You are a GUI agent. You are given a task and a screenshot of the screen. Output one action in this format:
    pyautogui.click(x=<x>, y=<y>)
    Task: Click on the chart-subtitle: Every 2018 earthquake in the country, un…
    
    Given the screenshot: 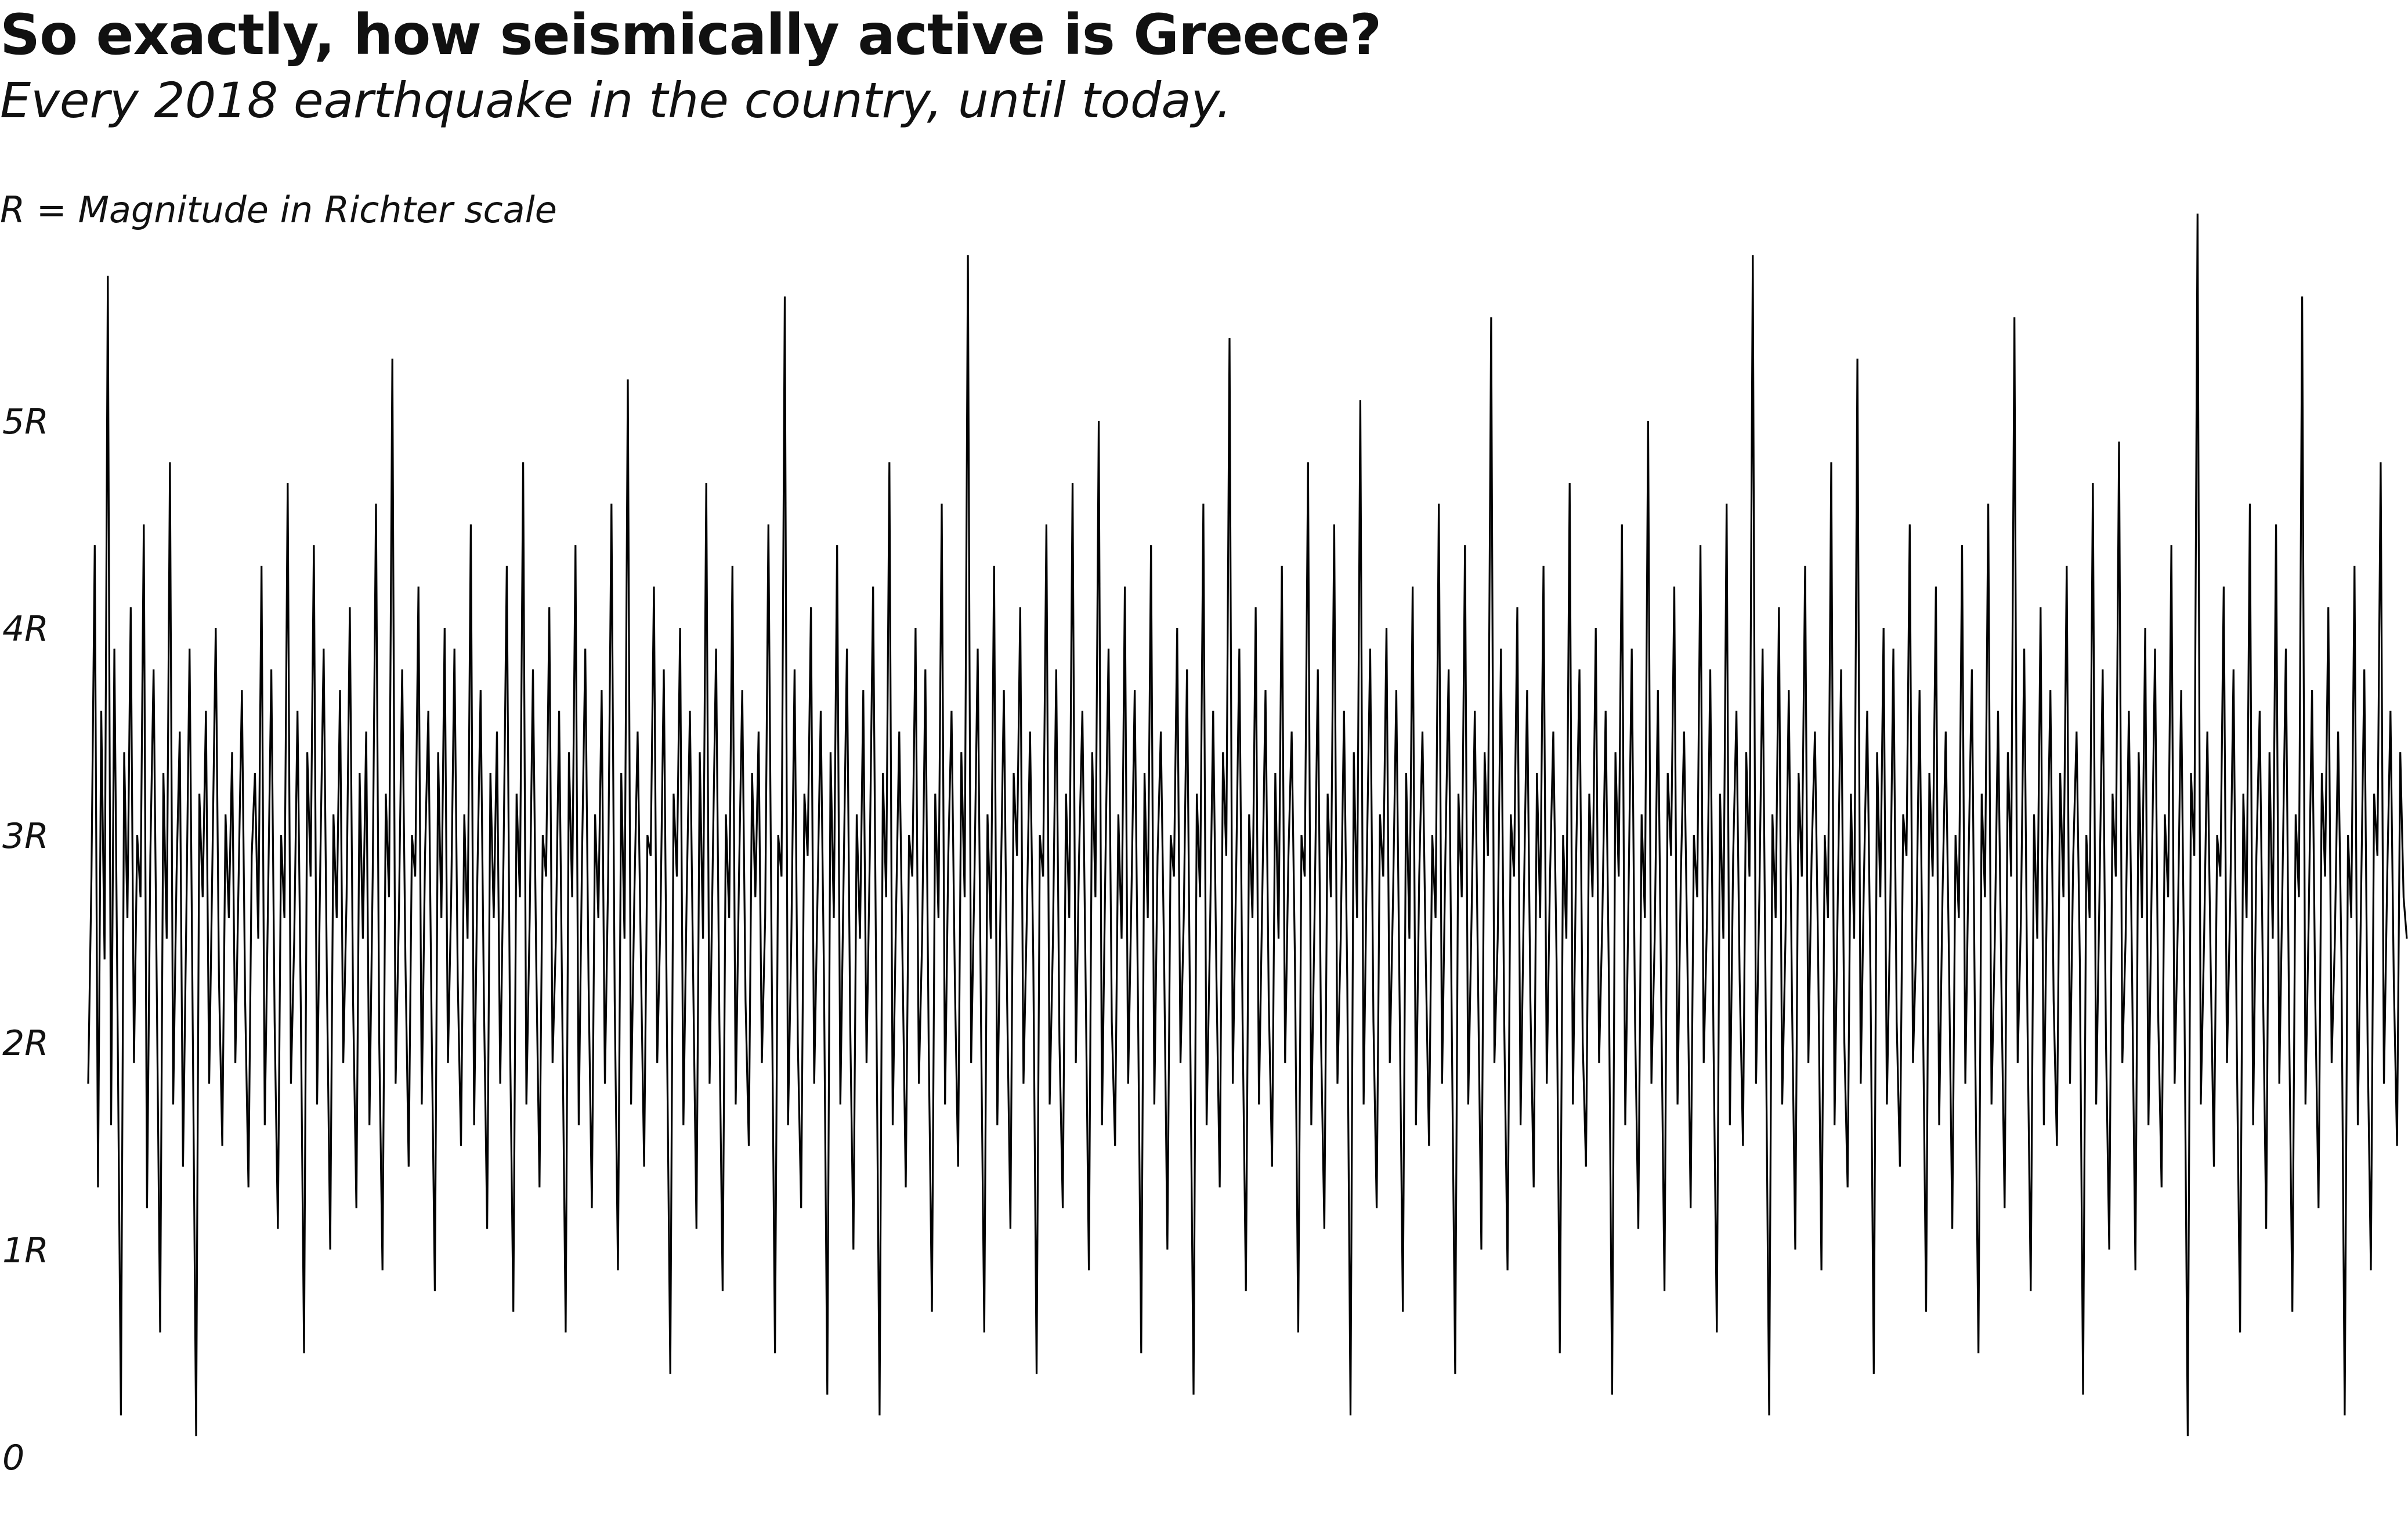 What is the action you would take?
    pyautogui.click(x=616, y=100)
    